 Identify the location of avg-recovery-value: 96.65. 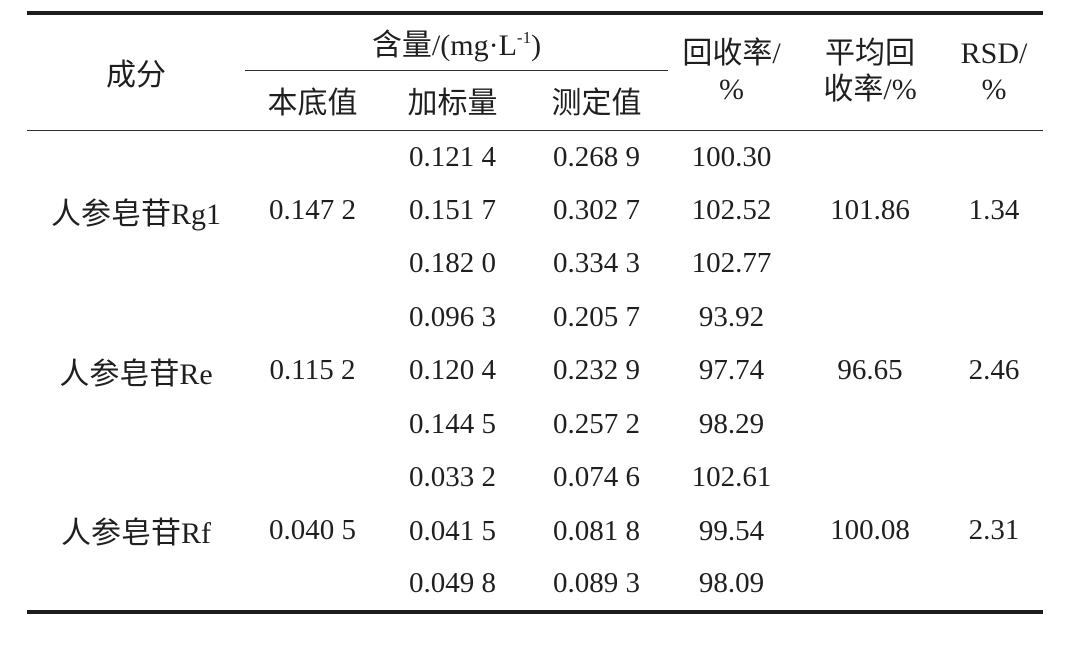
(870, 370).